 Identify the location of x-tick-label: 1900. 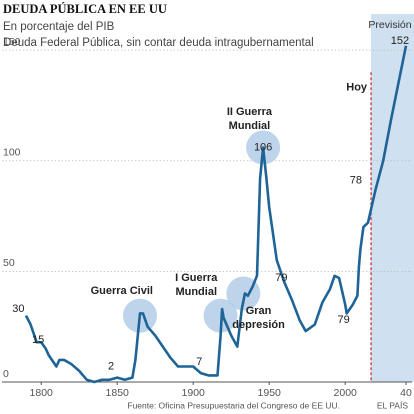
(194, 393).